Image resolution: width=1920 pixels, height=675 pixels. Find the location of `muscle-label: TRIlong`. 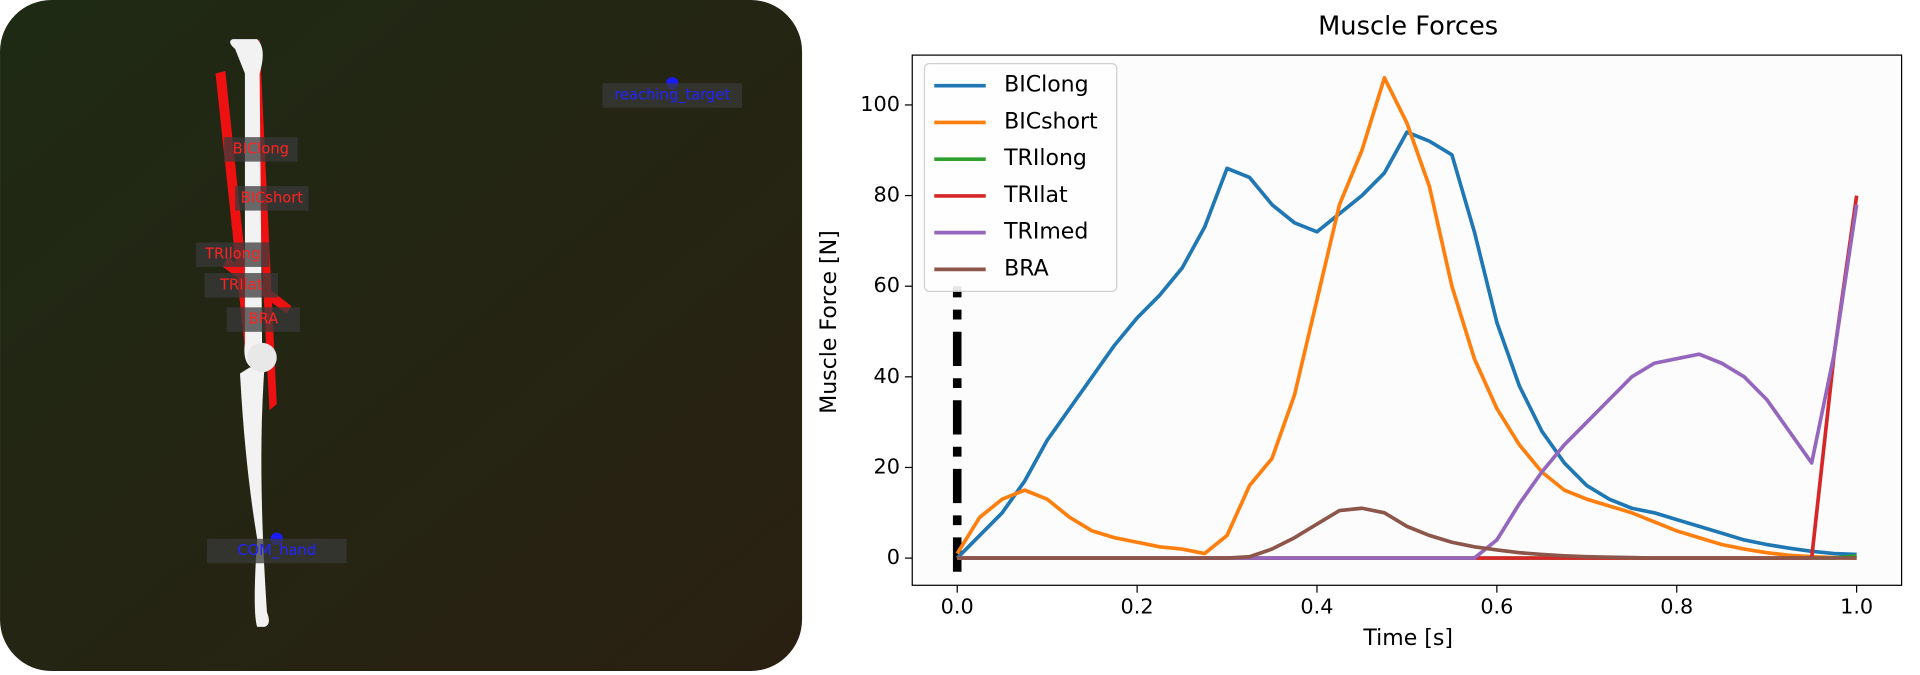

muscle-label: TRIlong is located at coordinates (232, 254).